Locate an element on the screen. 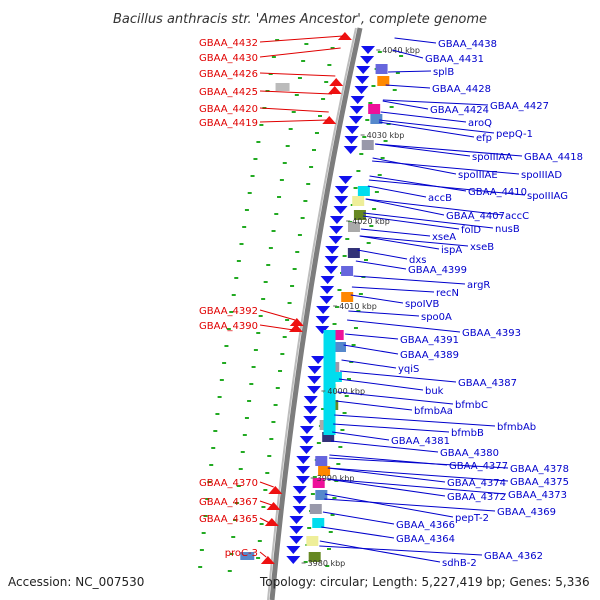 Image resolution: width=600 pixels, height=600 pixels. gene-label: bfmbAa is located at coordinates (433, 411).